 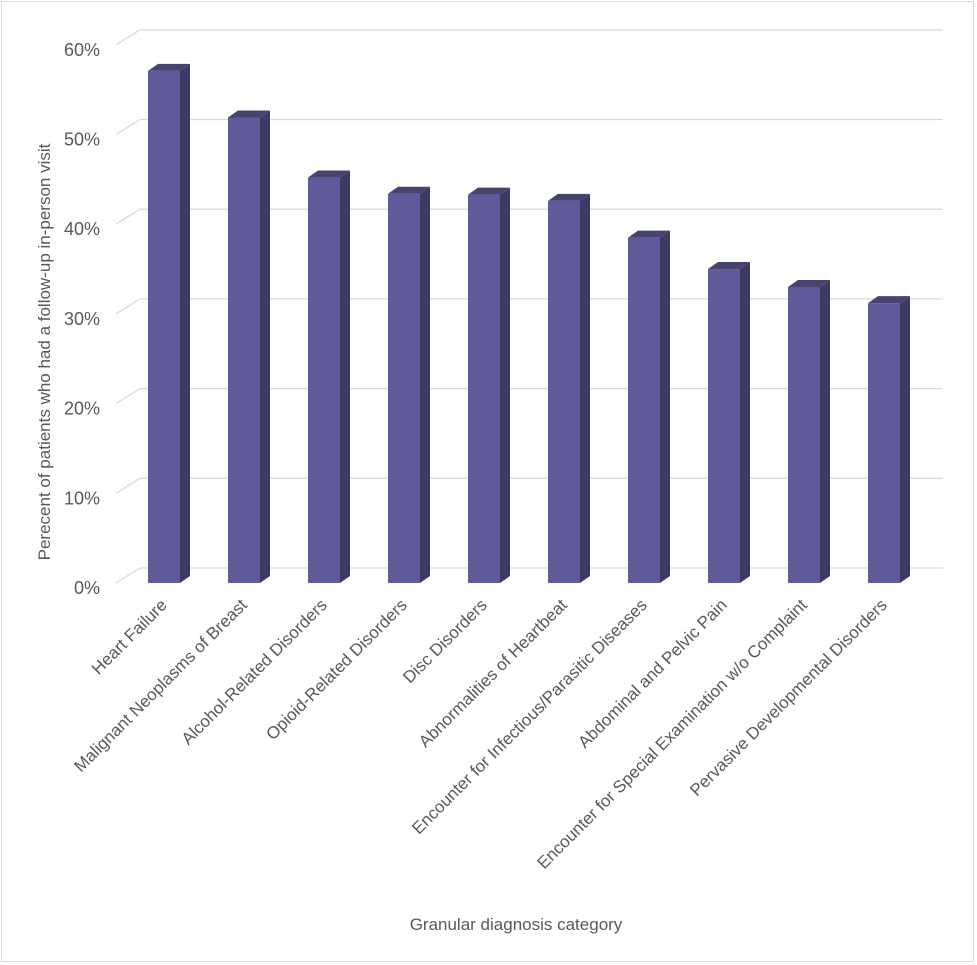 What do you see at coordinates (82, 409) in the screenshot?
I see `y-tick-label: 20%` at bounding box center [82, 409].